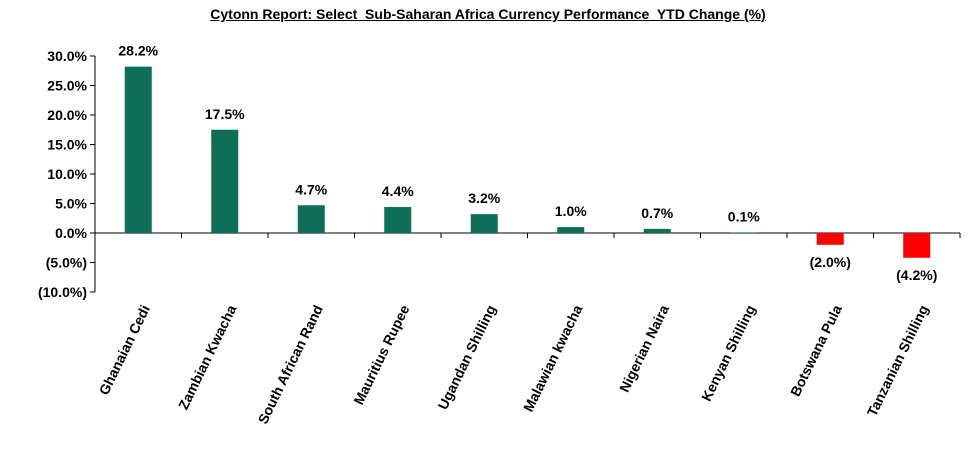 The width and height of the screenshot is (976, 452). I want to click on y-tick-label: 25.0%, so click(67, 86).